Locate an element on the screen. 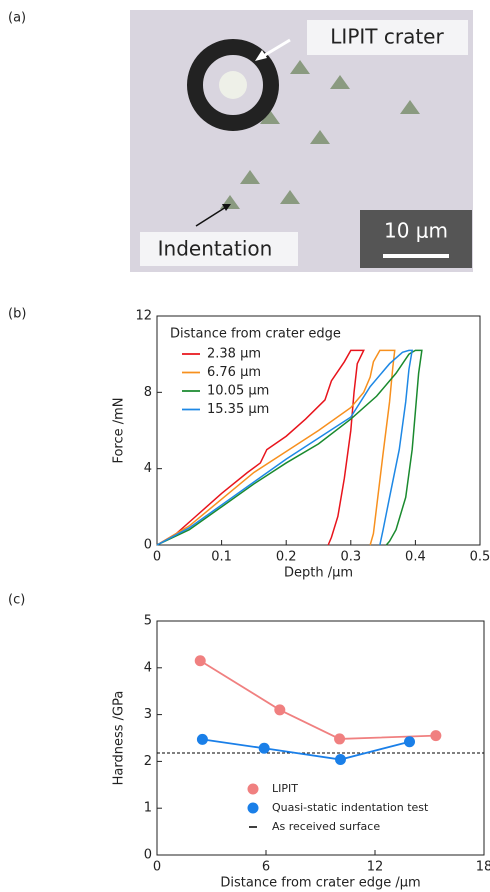  legend-label: 6.76 μm is located at coordinates (234, 372).